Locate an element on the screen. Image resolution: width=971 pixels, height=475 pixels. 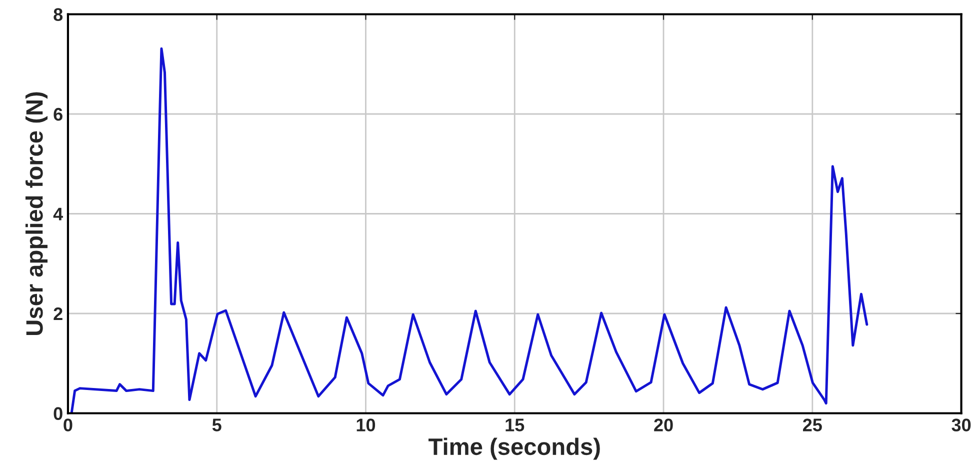
y-tick-label: 2 is located at coordinates (58, 313).